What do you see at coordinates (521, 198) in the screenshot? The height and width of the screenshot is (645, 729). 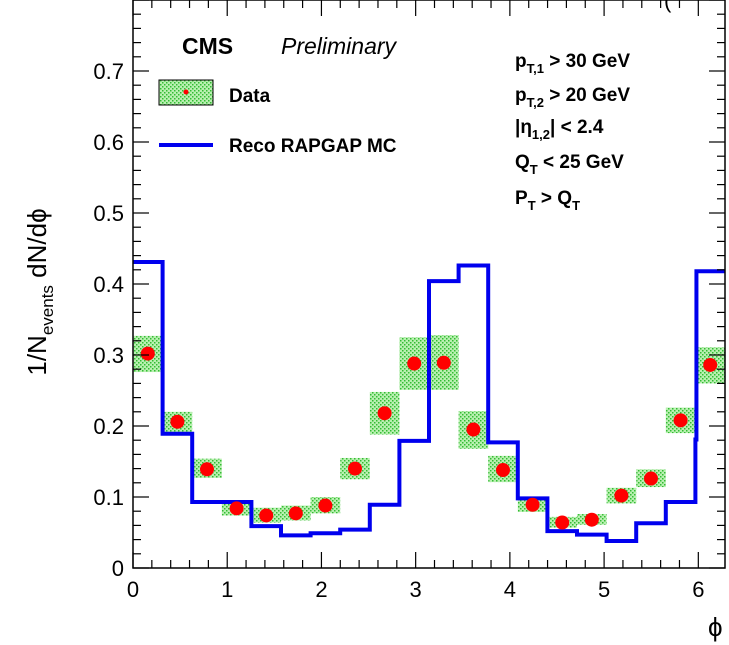 I see `cut-label-main: P` at bounding box center [521, 198].